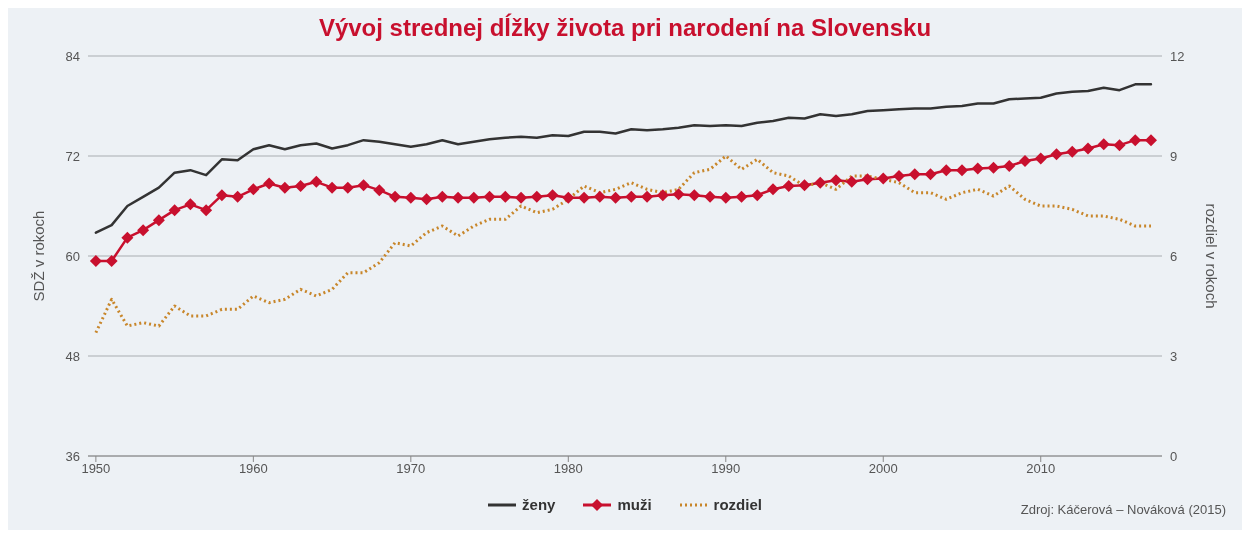 This screenshot has width=1250, height=540. Describe the element at coordinates (1041, 469) in the screenshot. I see `x-tick-label: 2010` at that location.